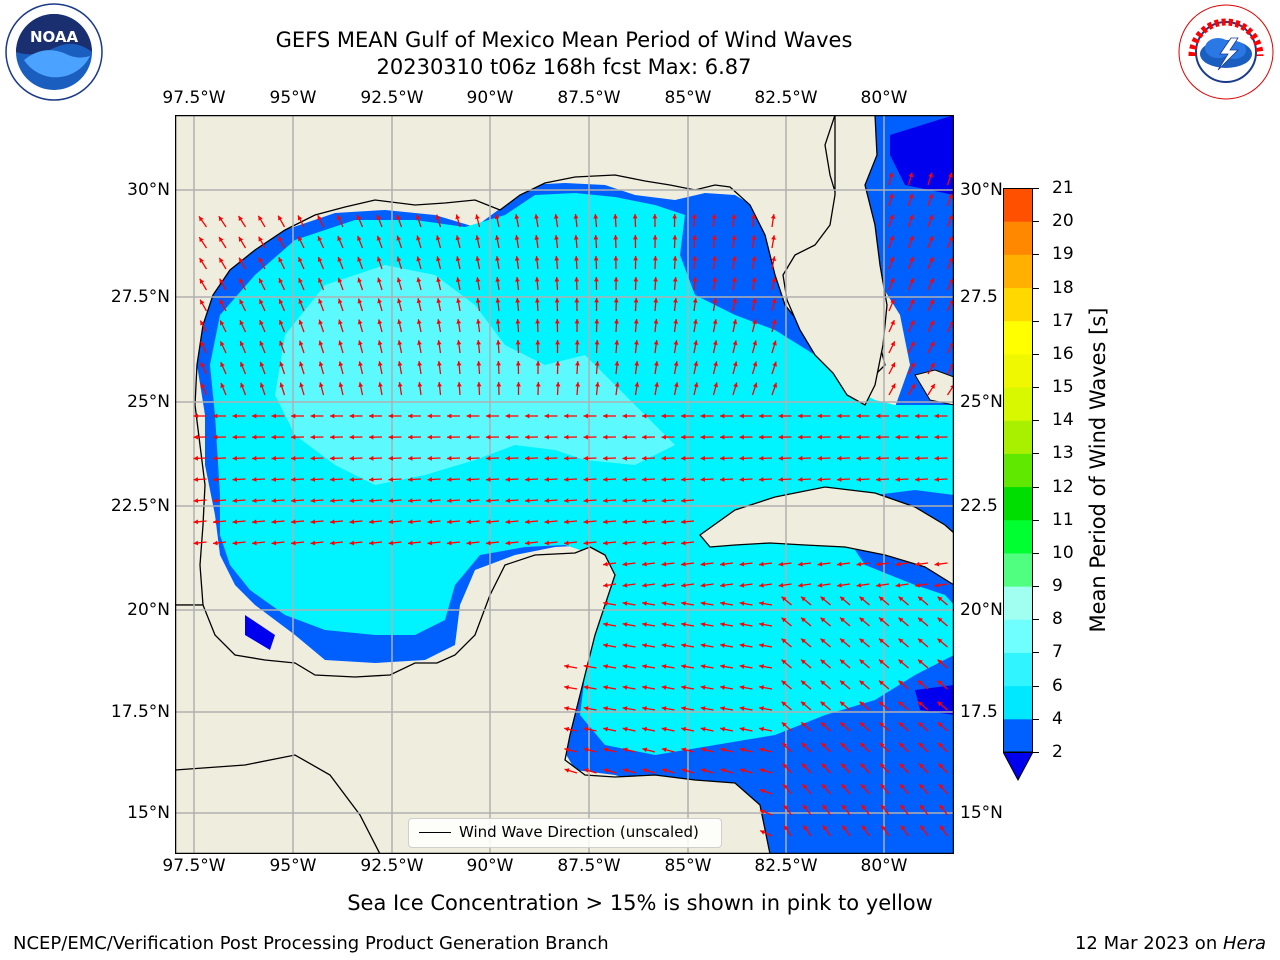 This screenshot has height=960, width=1280. What do you see at coordinates (884, 98) in the screenshot?
I see `lon-label-top: 80°W` at bounding box center [884, 98].